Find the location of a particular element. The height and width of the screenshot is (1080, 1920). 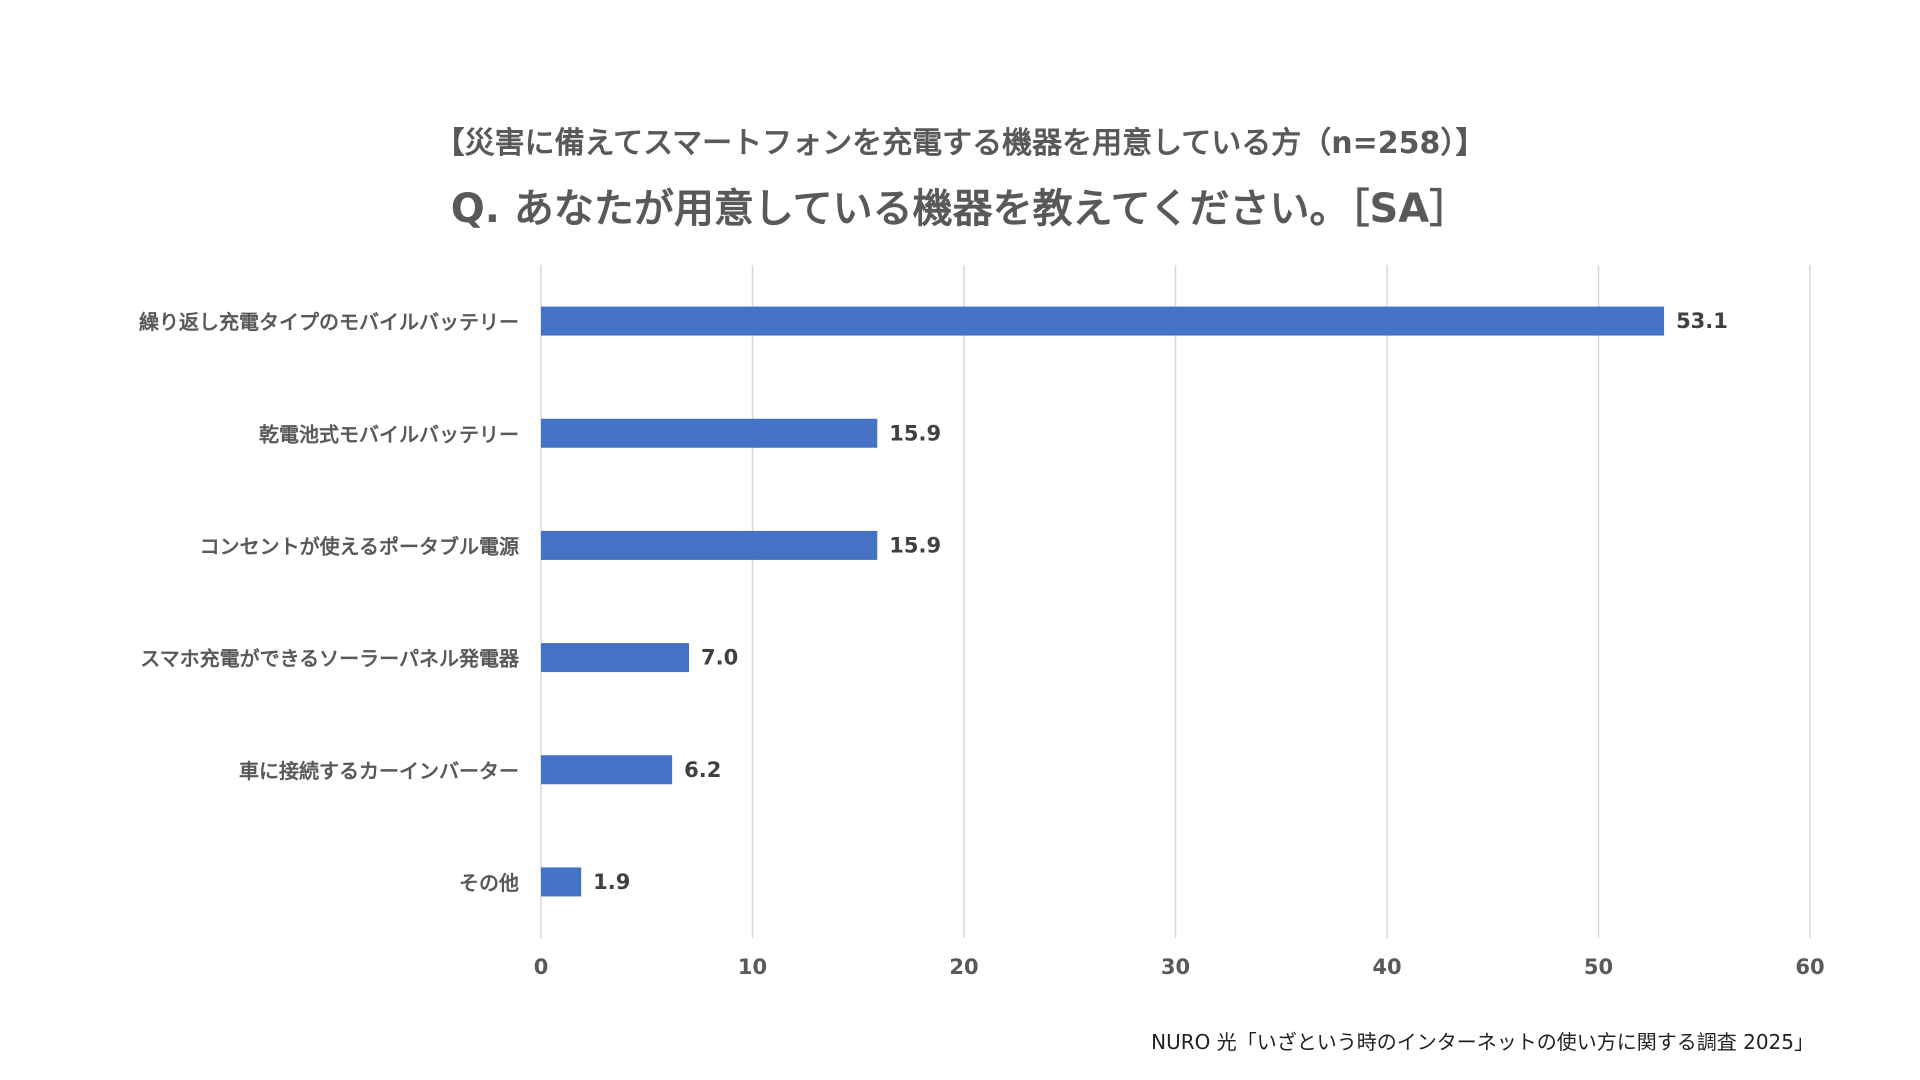

category-label: スマホ充電ができるソーラーパネル発電器 is located at coordinates (330, 659).